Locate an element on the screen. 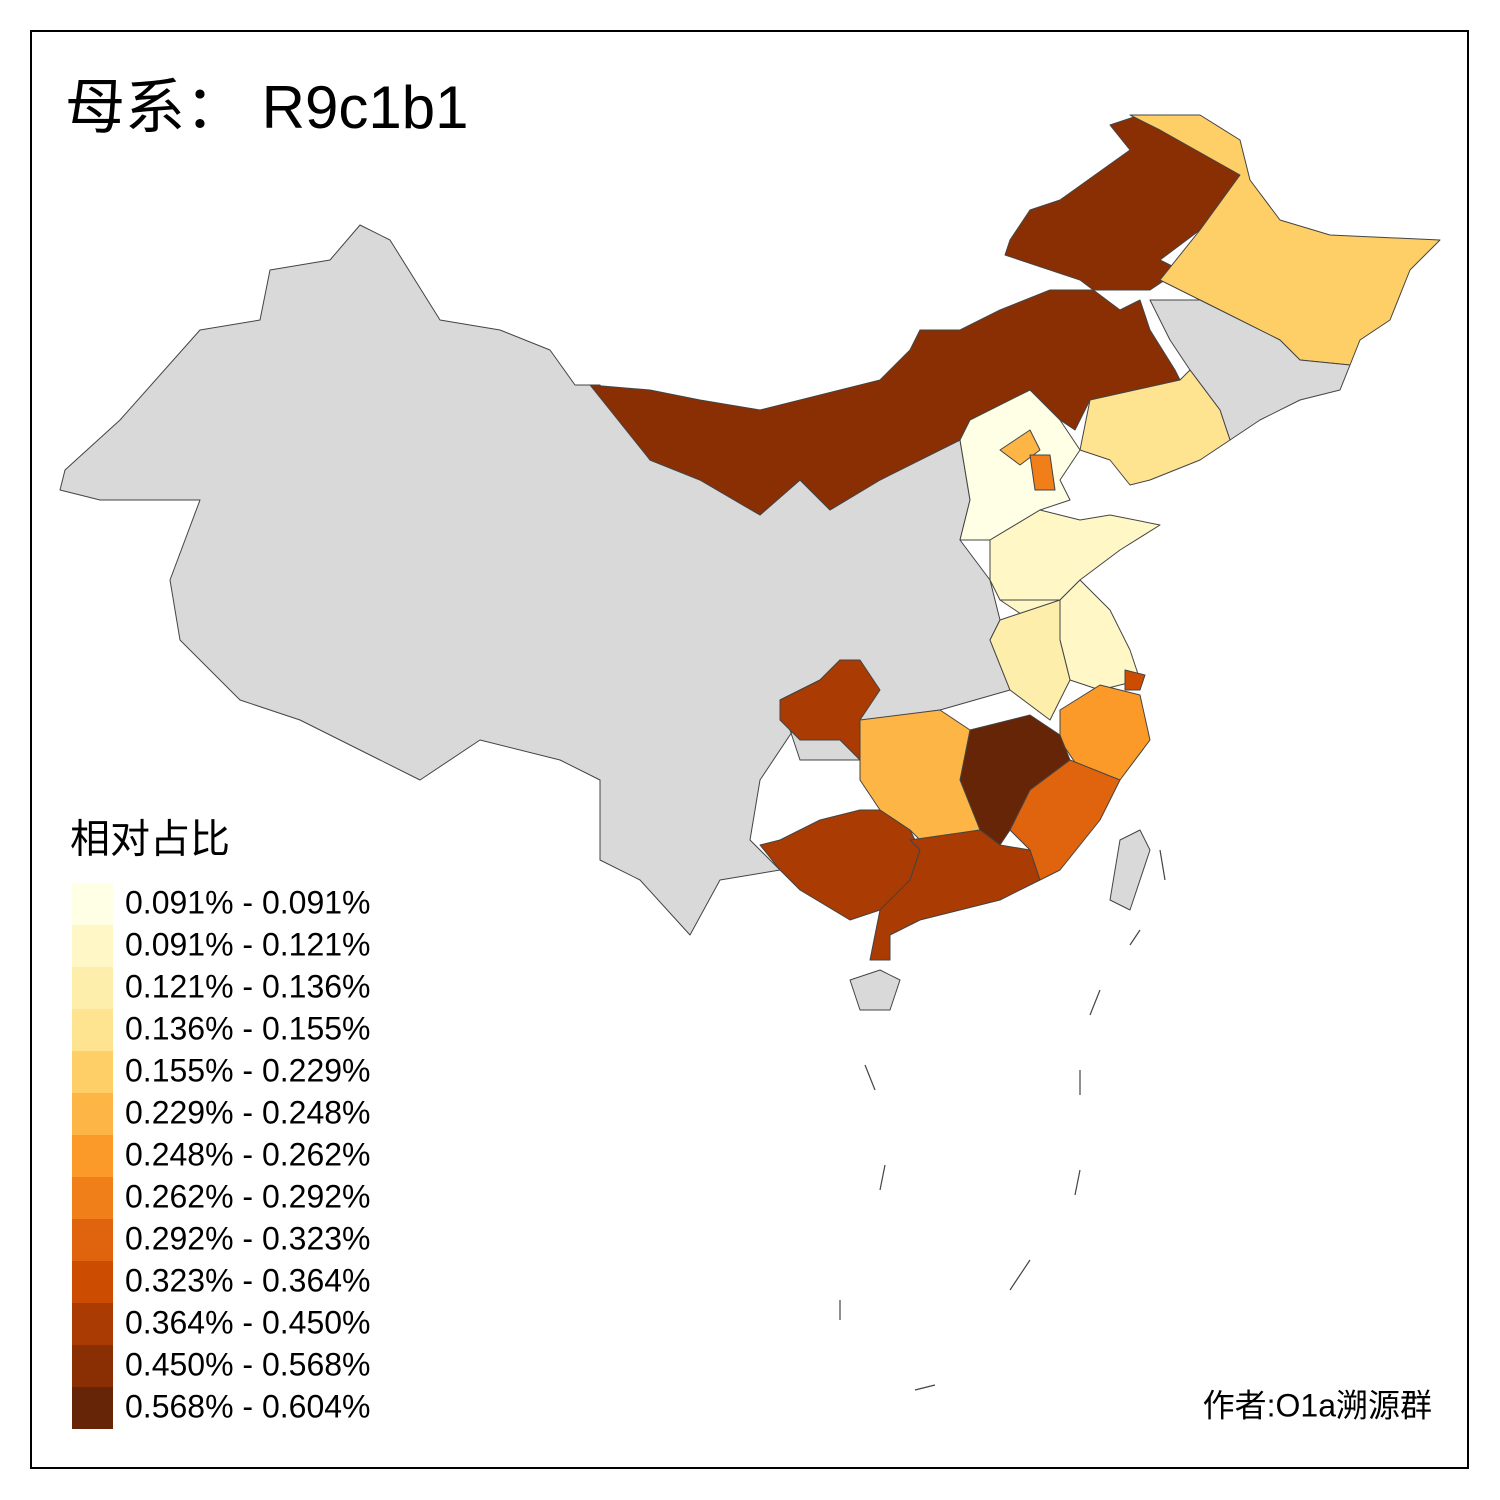 This screenshot has width=1500, height=1500. islands is located at coordinates (1002, 1120).